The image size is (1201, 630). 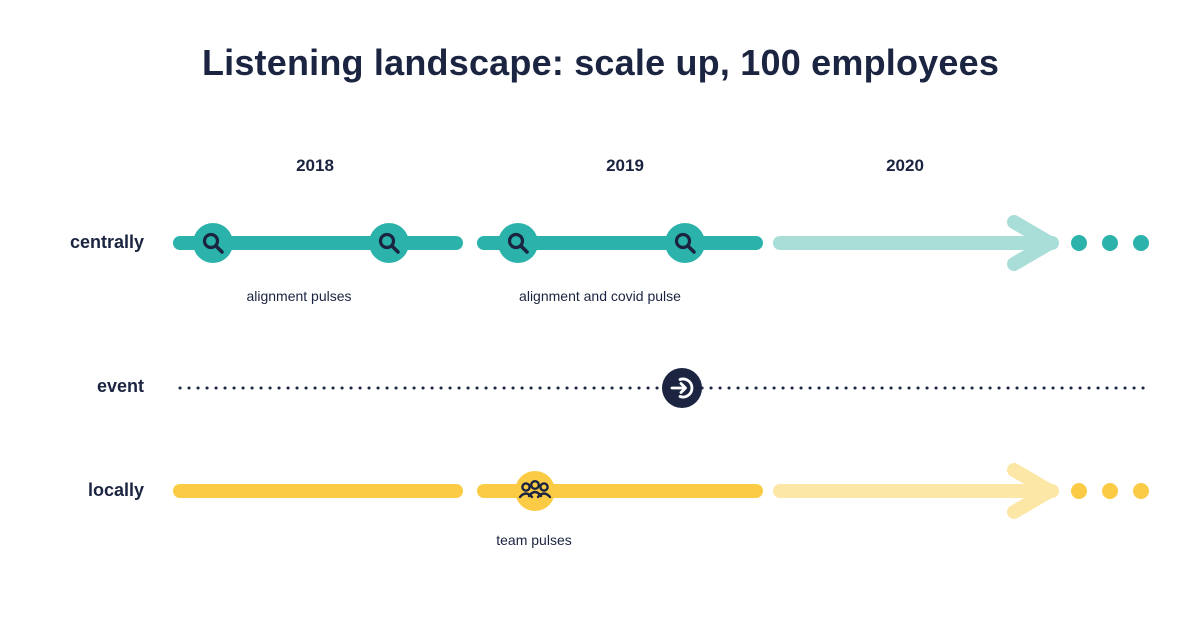 What do you see at coordinates (120, 386) in the screenshot?
I see `row-label-event: event` at bounding box center [120, 386].